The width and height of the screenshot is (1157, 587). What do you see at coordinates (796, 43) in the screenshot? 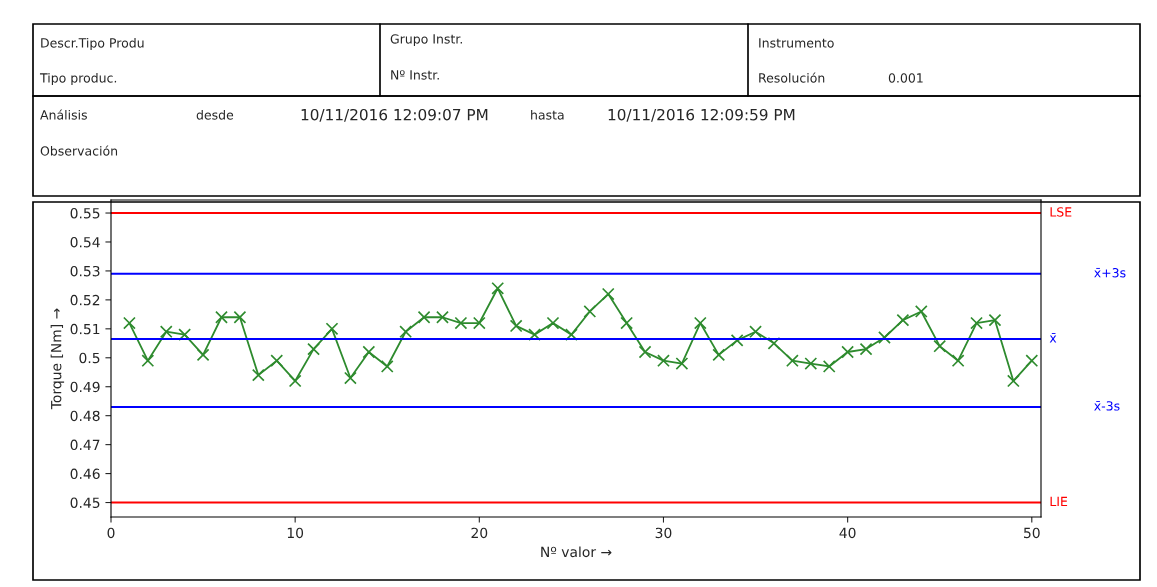
I see `text: Instrumento` at bounding box center [796, 43].